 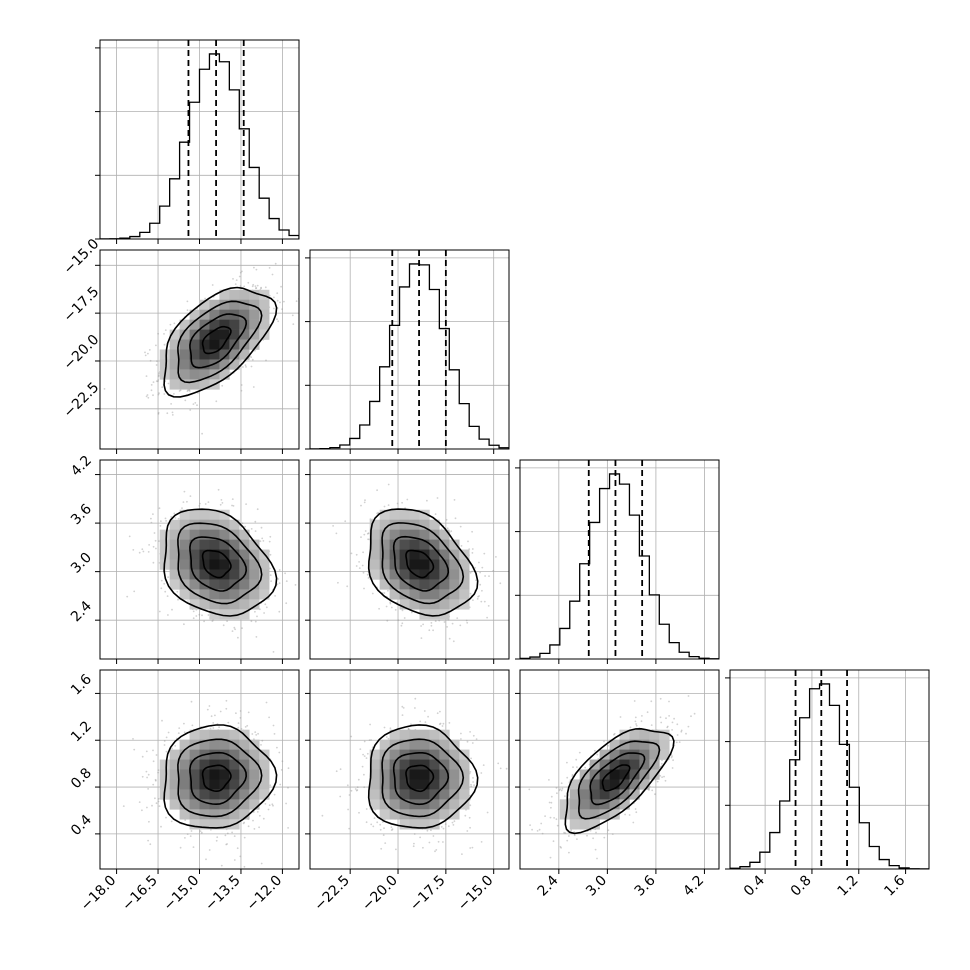 I want to click on contours, so click(x=220, y=342).